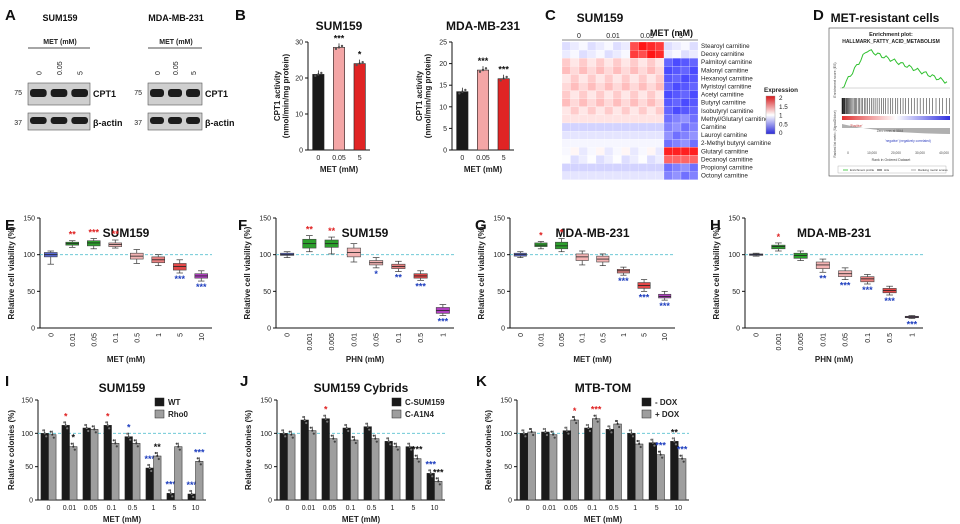 The image size is (960, 524). I want to click on gsea-ylabel-top: Enrichment score (ES), so click(835, 79).